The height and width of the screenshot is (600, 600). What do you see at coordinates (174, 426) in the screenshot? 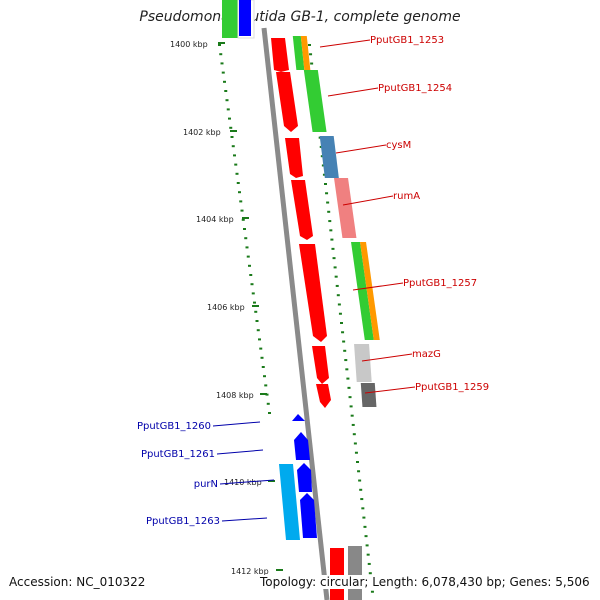
I see `gene-label: PputGB1_1260` at bounding box center [174, 426].